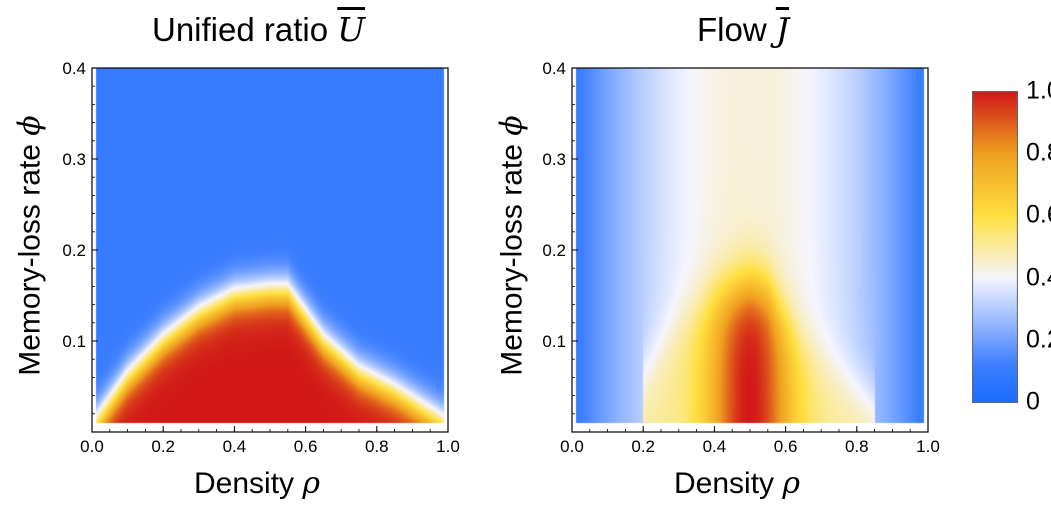 The width and height of the screenshot is (1051, 507). I want to click on left-y-tick-label: 0.3, so click(74, 159).